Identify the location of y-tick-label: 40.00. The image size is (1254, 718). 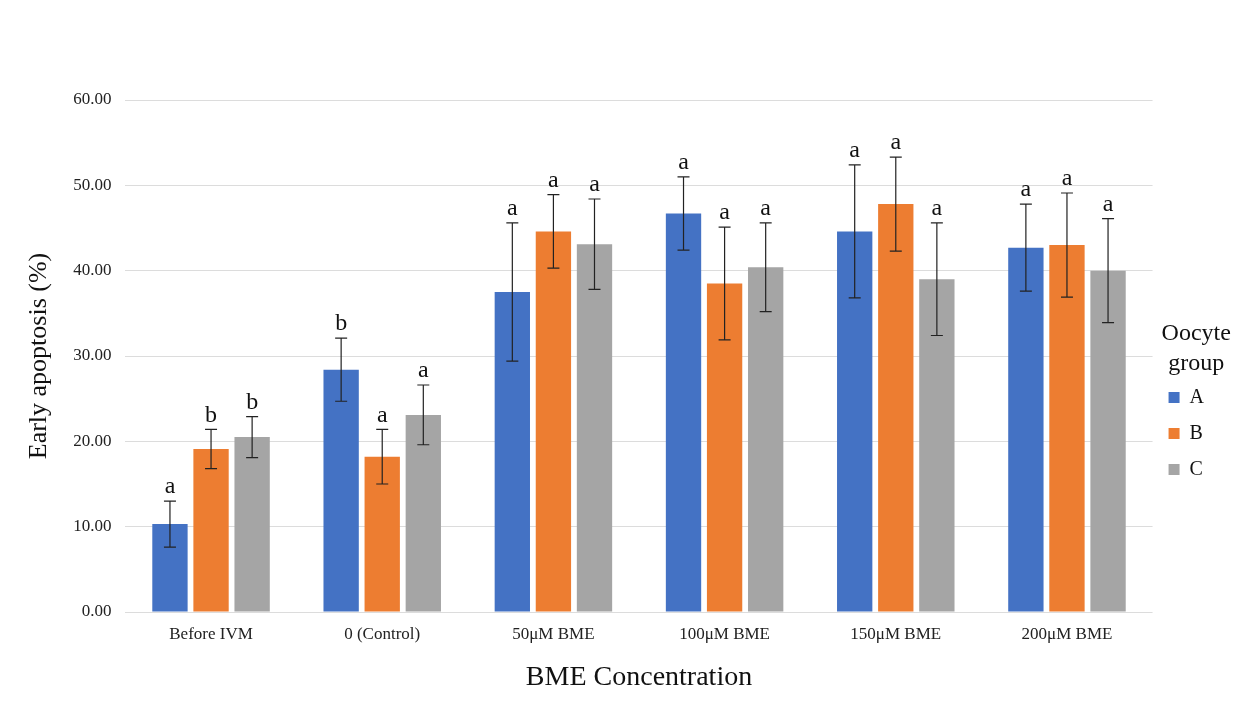
(92, 270).